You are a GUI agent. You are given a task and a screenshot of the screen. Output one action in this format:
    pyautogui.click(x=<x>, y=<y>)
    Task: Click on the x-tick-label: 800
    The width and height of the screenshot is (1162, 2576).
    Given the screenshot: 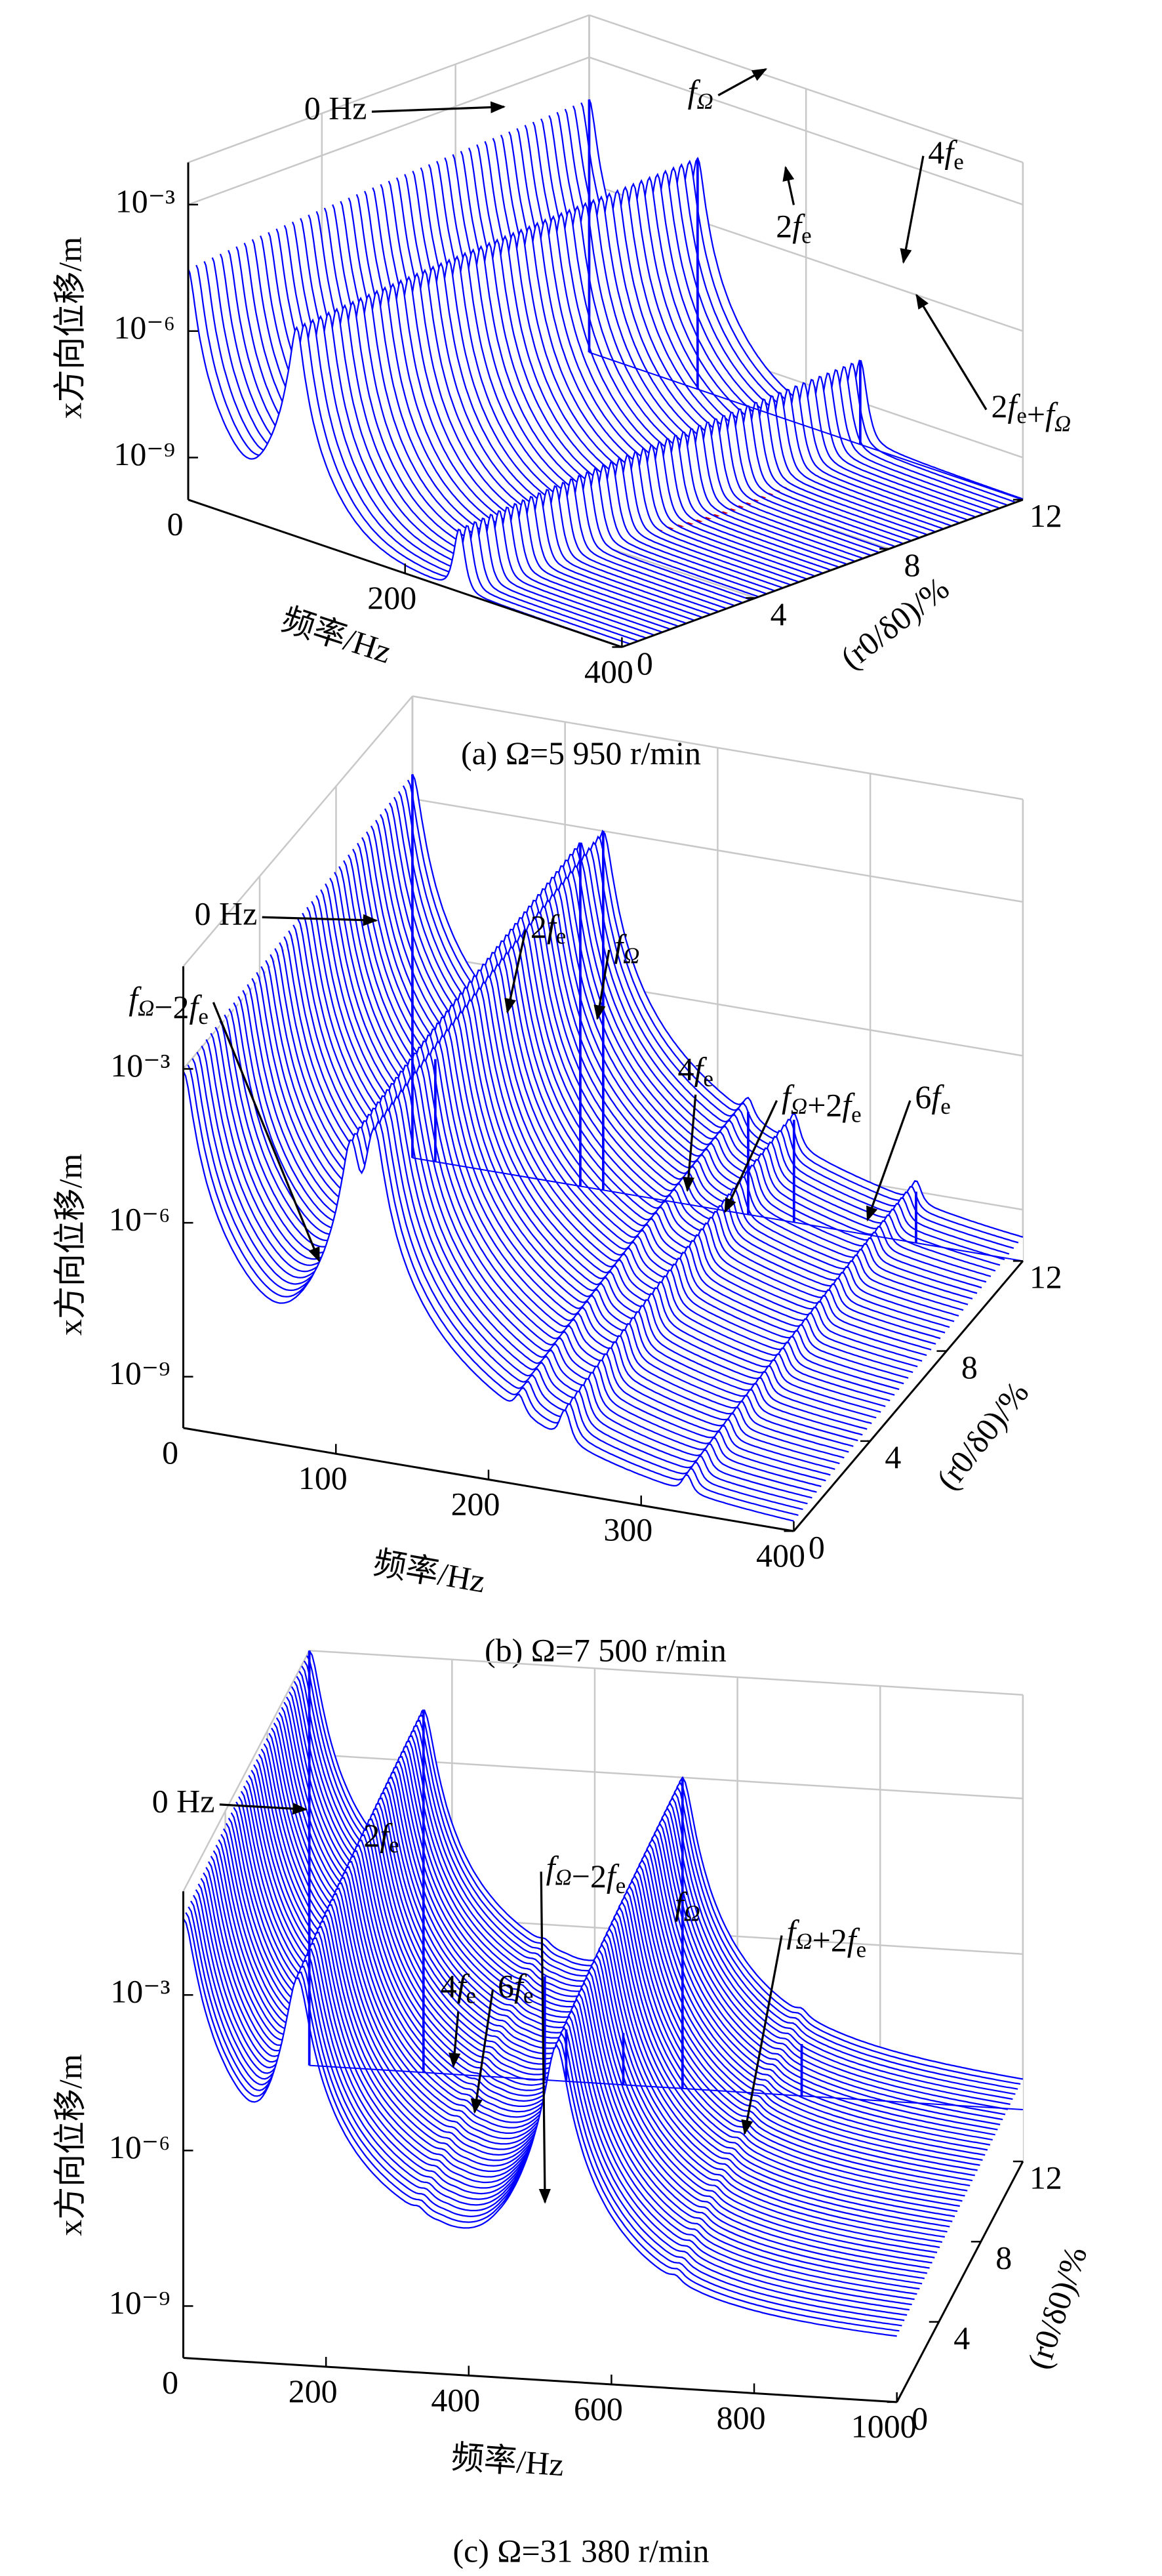 What is the action you would take?
    pyautogui.click(x=741, y=2418)
    